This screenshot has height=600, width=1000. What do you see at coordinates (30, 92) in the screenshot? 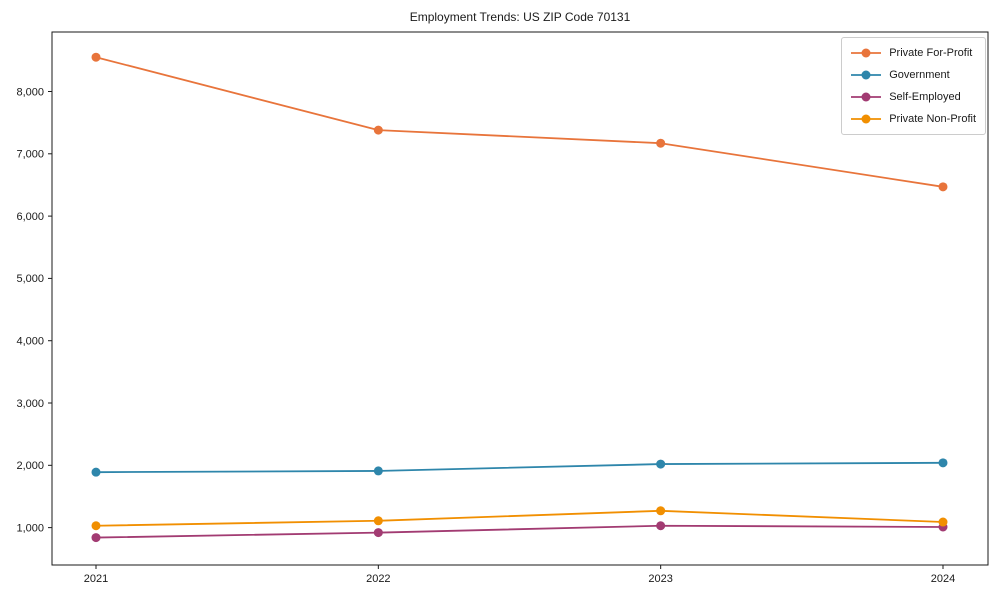
I see `y-axis-tick-label: 8,000` at bounding box center [30, 92].